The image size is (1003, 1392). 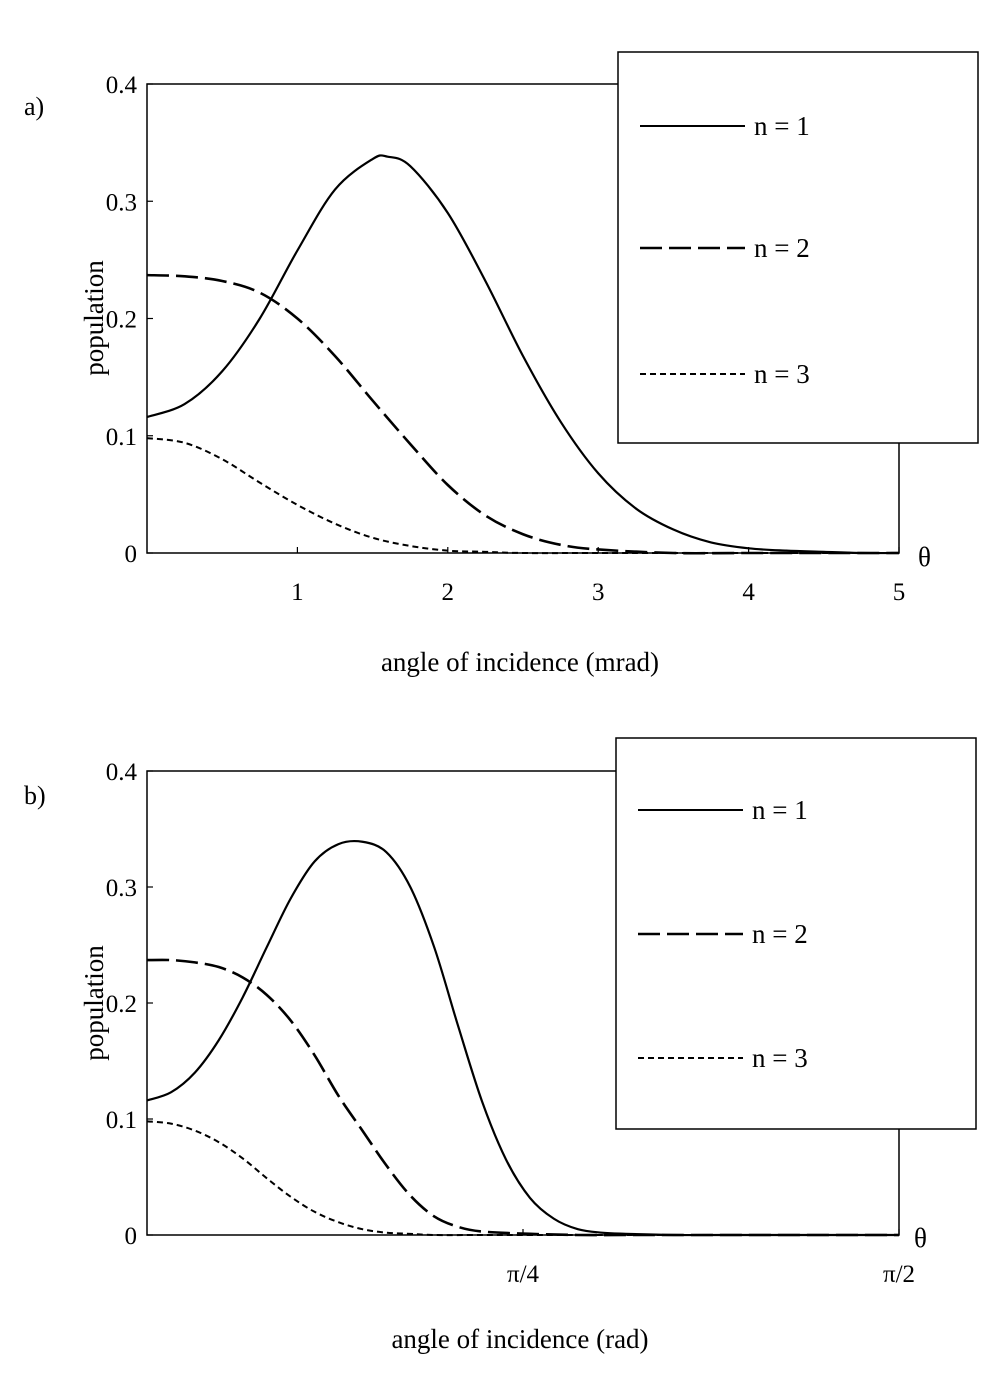 What do you see at coordinates (598, 592) in the screenshot?
I see `x-tick-label: 3` at bounding box center [598, 592].